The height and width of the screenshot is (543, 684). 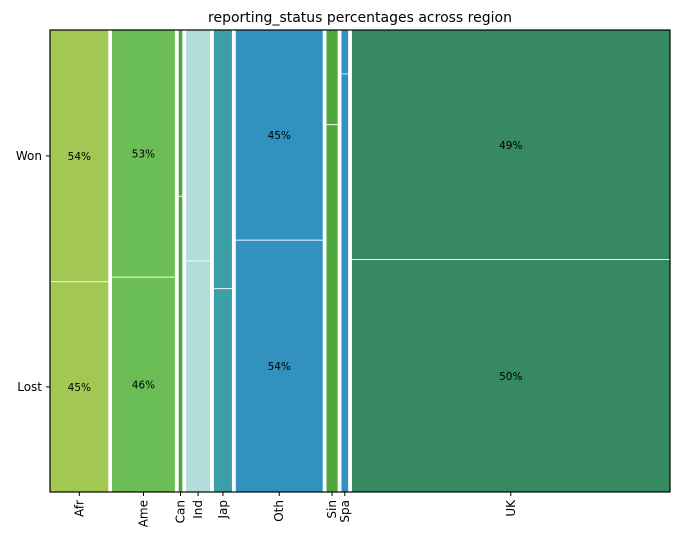 I want to click on x-tick-label-ame: Ame, so click(x=143, y=513).